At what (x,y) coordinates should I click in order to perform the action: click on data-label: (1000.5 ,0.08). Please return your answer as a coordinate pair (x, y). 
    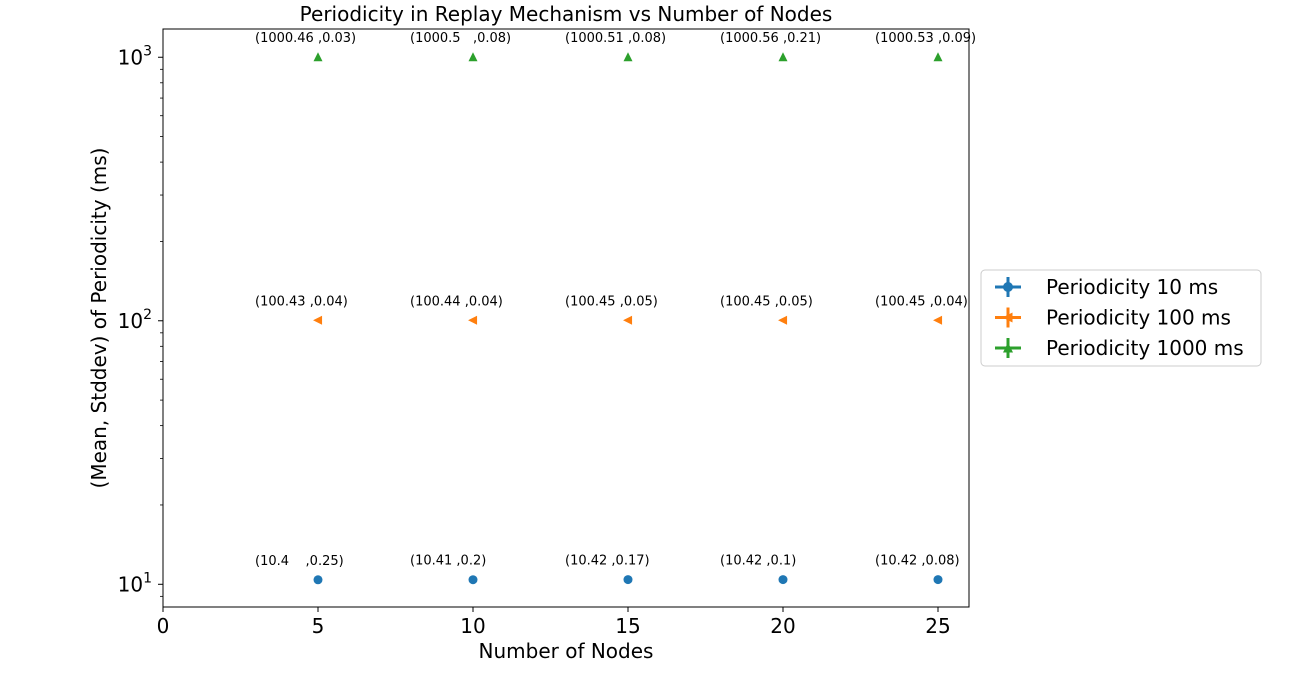
    Looking at the image, I should click on (460, 38).